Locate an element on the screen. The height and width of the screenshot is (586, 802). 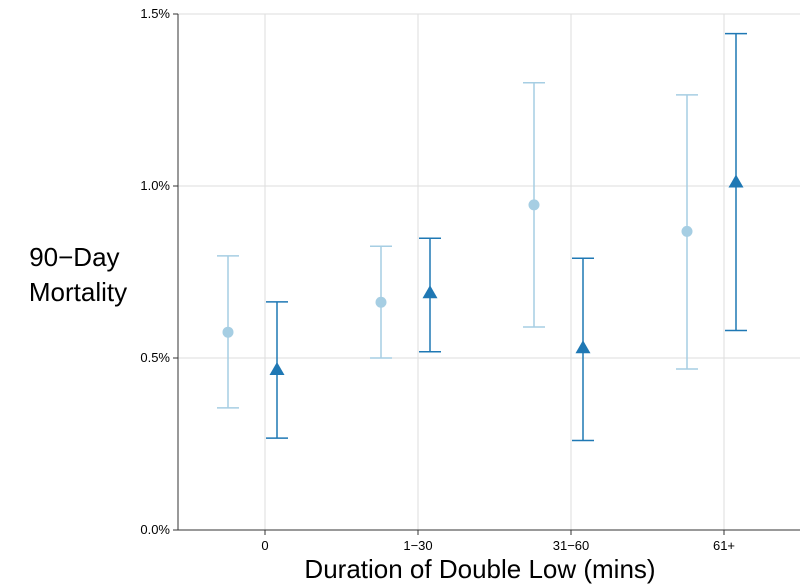
x-tick-layer: 0 1−30 31−60 61+ is located at coordinates (498, 541).